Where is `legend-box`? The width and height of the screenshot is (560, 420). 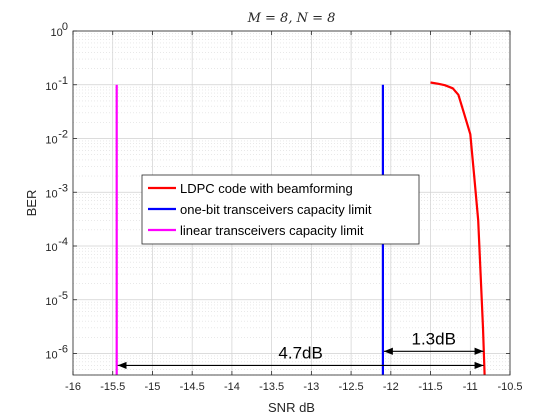 legend-box is located at coordinates (280, 209).